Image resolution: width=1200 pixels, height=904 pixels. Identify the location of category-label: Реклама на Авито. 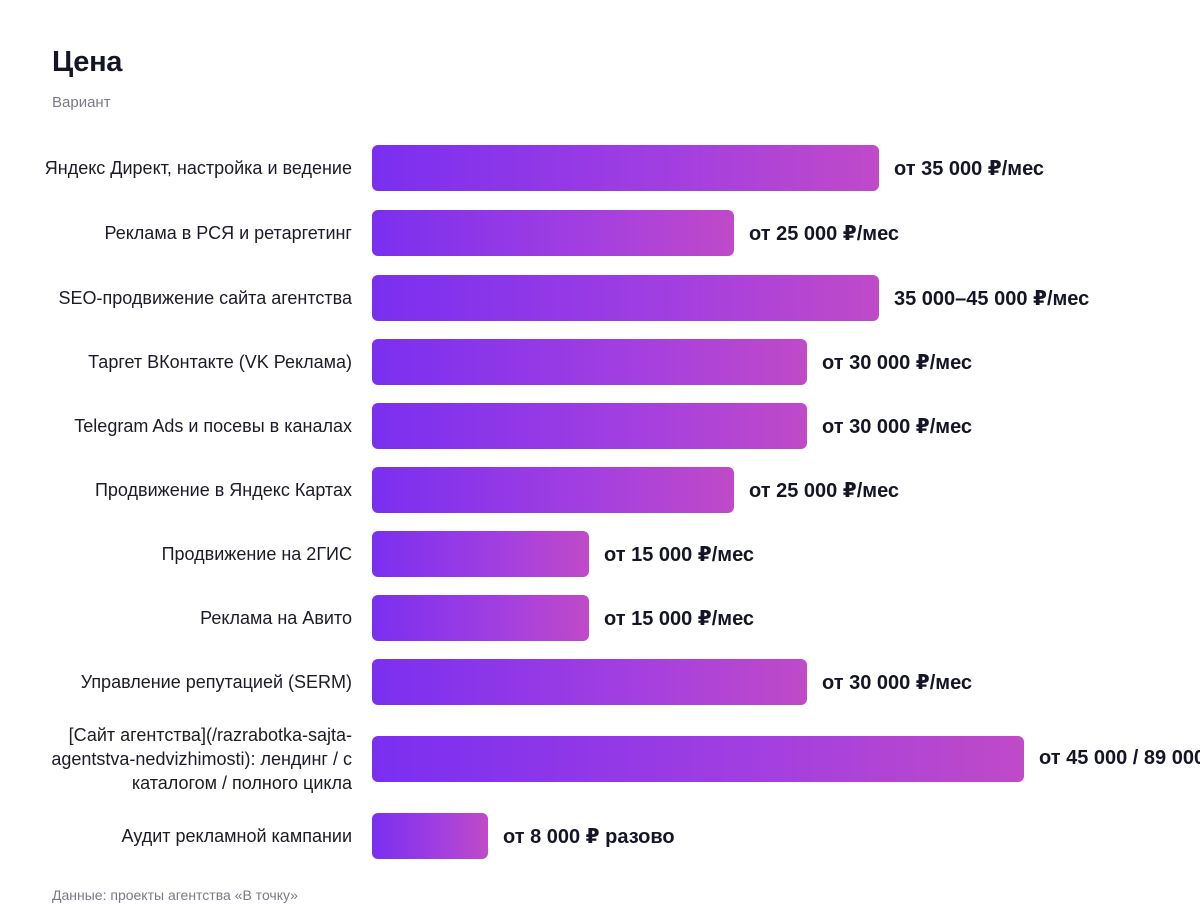
(276, 618).